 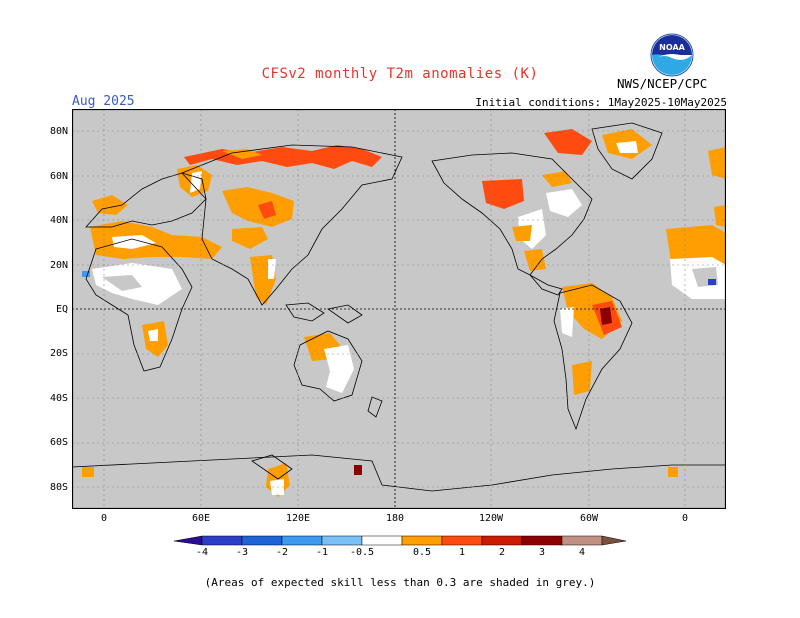 What do you see at coordinates (58, 487) in the screenshot?
I see `lat-label: 80S` at bounding box center [58, 487].